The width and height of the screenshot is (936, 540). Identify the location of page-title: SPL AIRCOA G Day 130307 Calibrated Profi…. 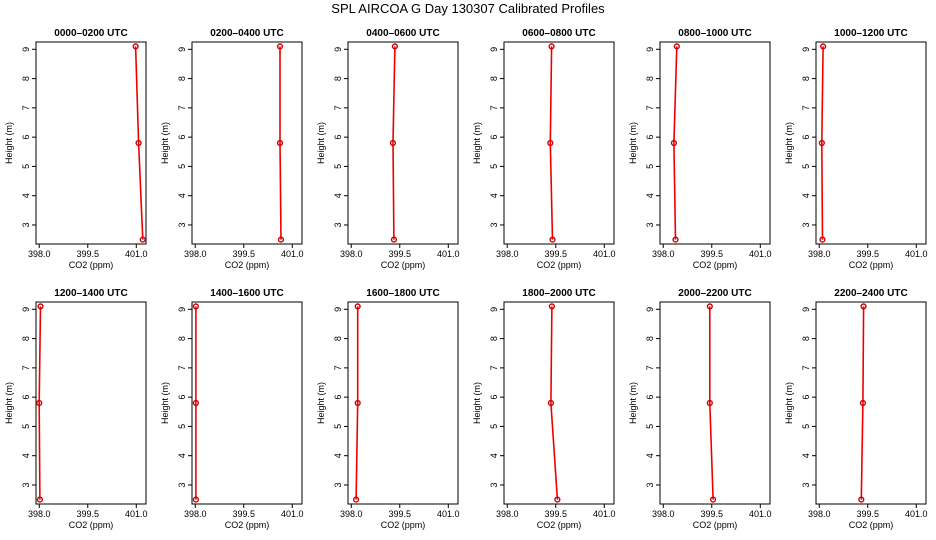
(468, 8).